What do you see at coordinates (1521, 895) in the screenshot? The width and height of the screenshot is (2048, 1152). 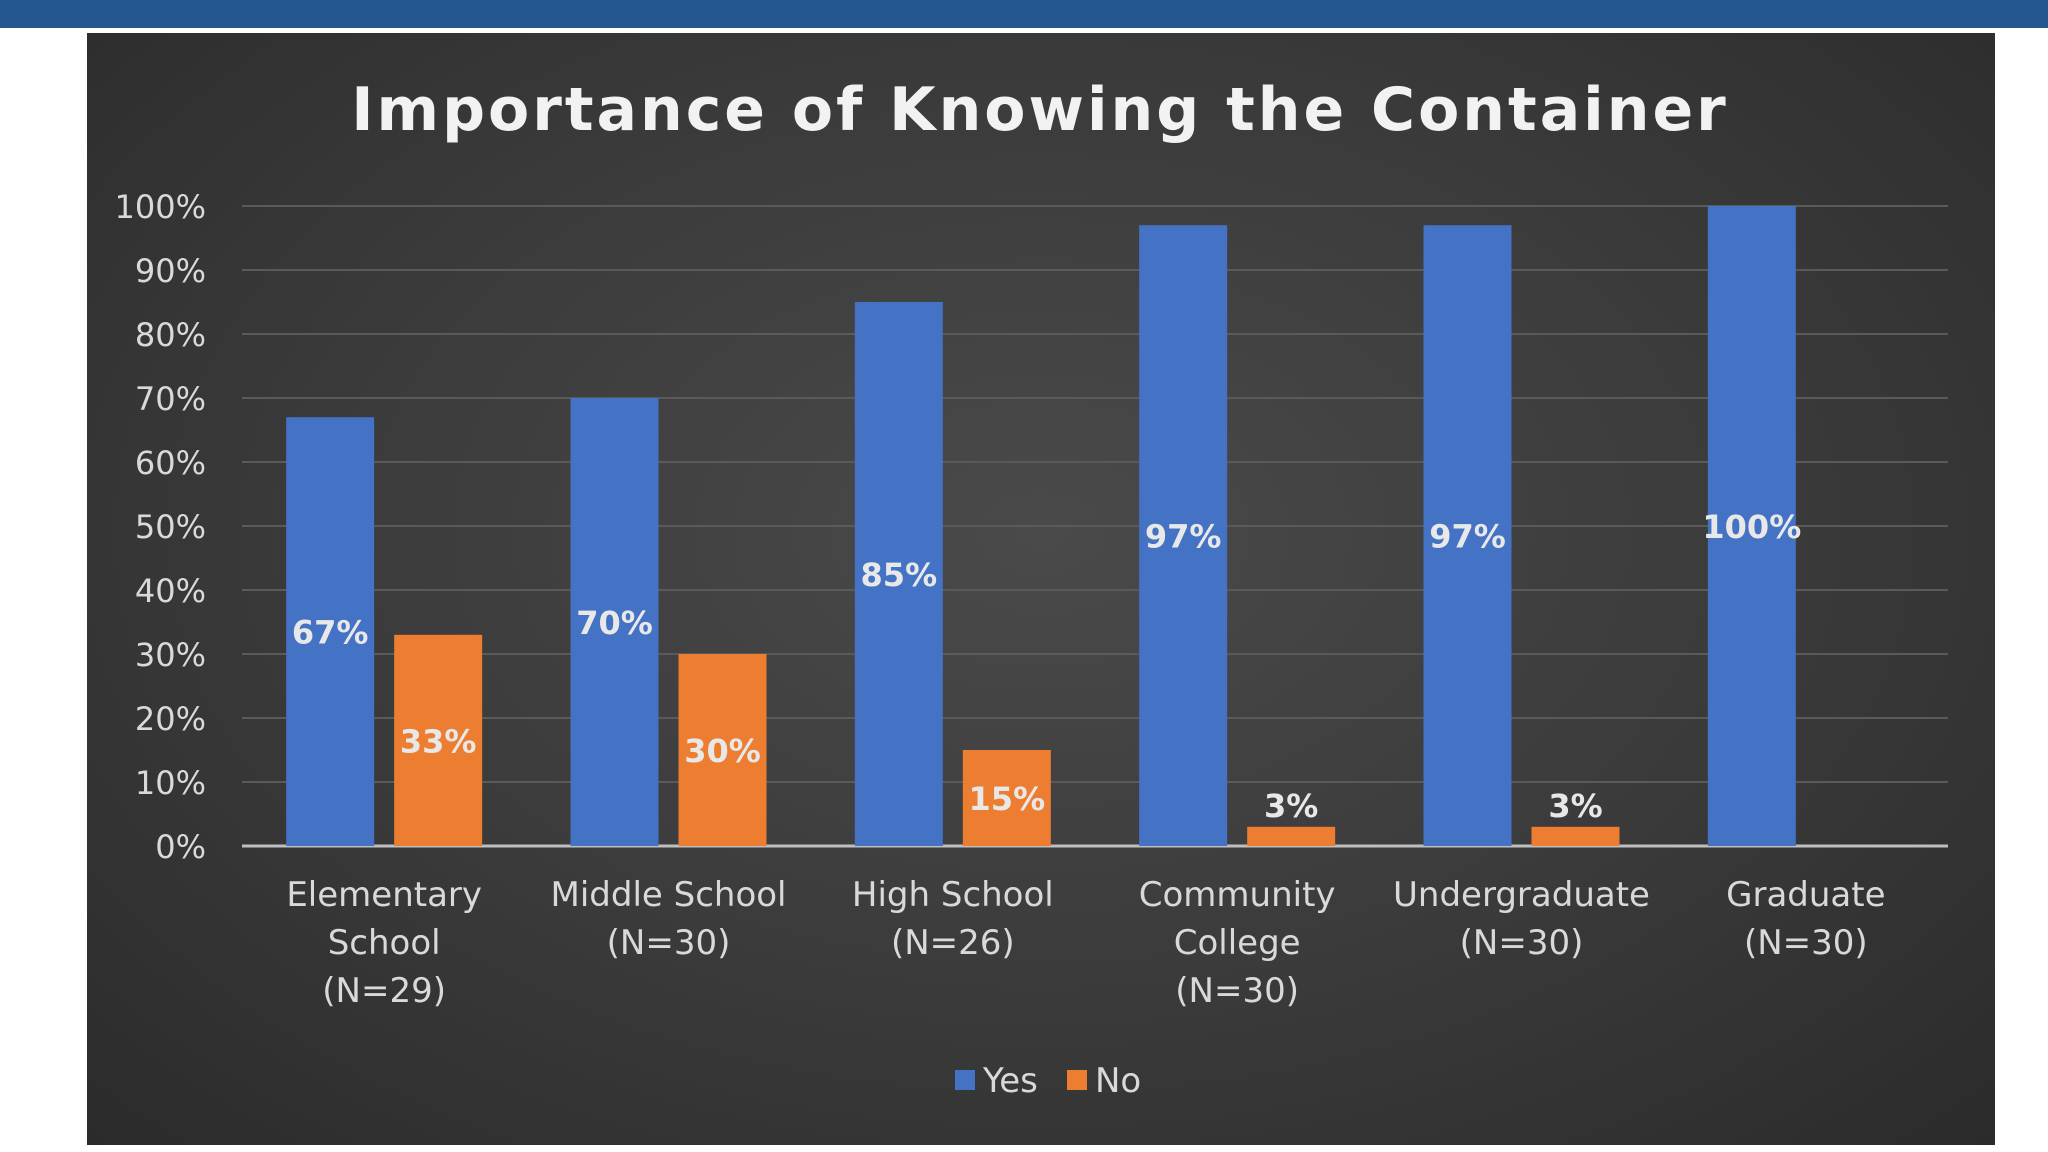 I see `category-label: Undergraduate` at bounding box center [1521, 895].